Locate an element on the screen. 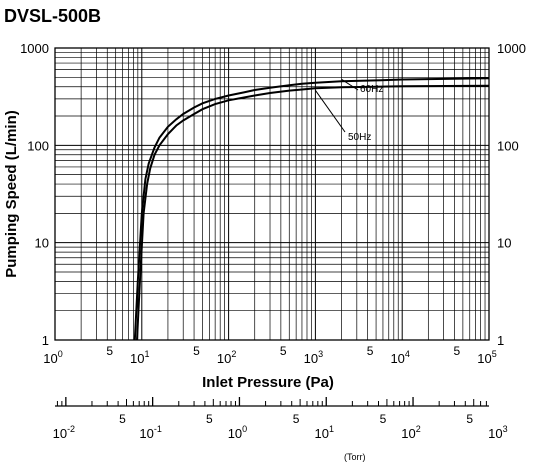  x-axis-title: Inlet Pressure (Pa) is located at coordinates (268, 382).